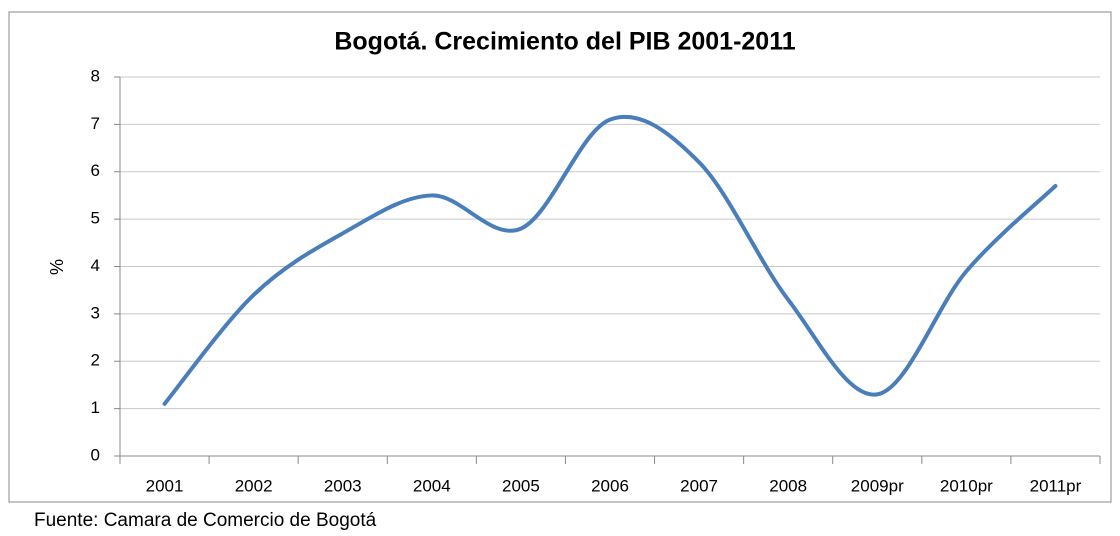  Describe the element at coordinates (95, 75) in the screenshot. I see `y-tick-label: 8` at that location.